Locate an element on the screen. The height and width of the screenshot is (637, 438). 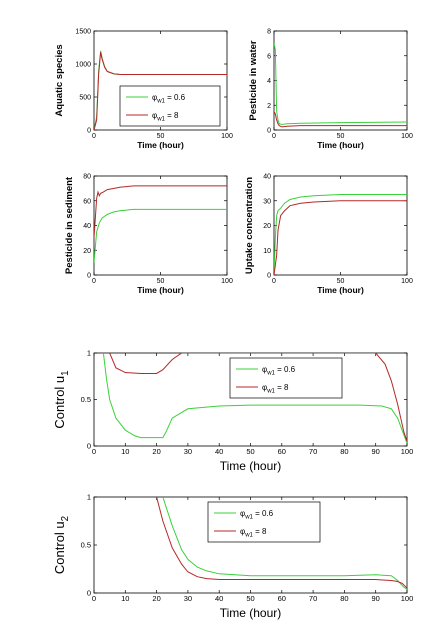
y-tick-label: 6 is located at coordinates (269, 56).